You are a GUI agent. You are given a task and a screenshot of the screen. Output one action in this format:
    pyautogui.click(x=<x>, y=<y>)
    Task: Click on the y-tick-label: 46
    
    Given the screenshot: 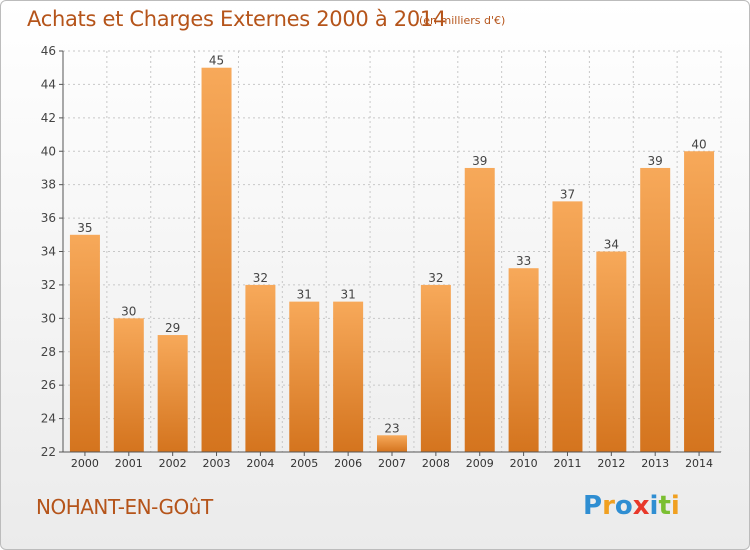 What is the action you would take?
    pyautogui.click(x=48, y=51)
    